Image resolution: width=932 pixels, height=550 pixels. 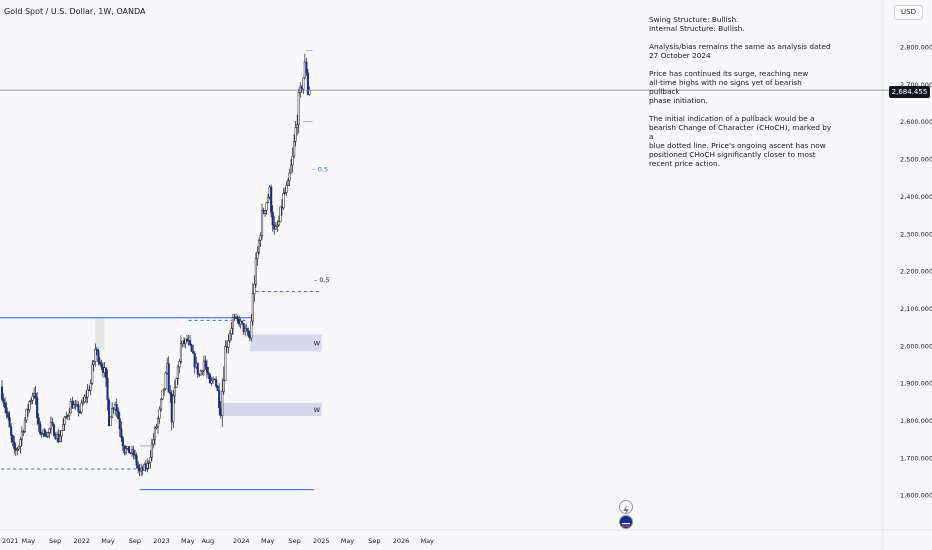 I want to click on price-tick-label: 2,300.000, so click(x=916, y=234).